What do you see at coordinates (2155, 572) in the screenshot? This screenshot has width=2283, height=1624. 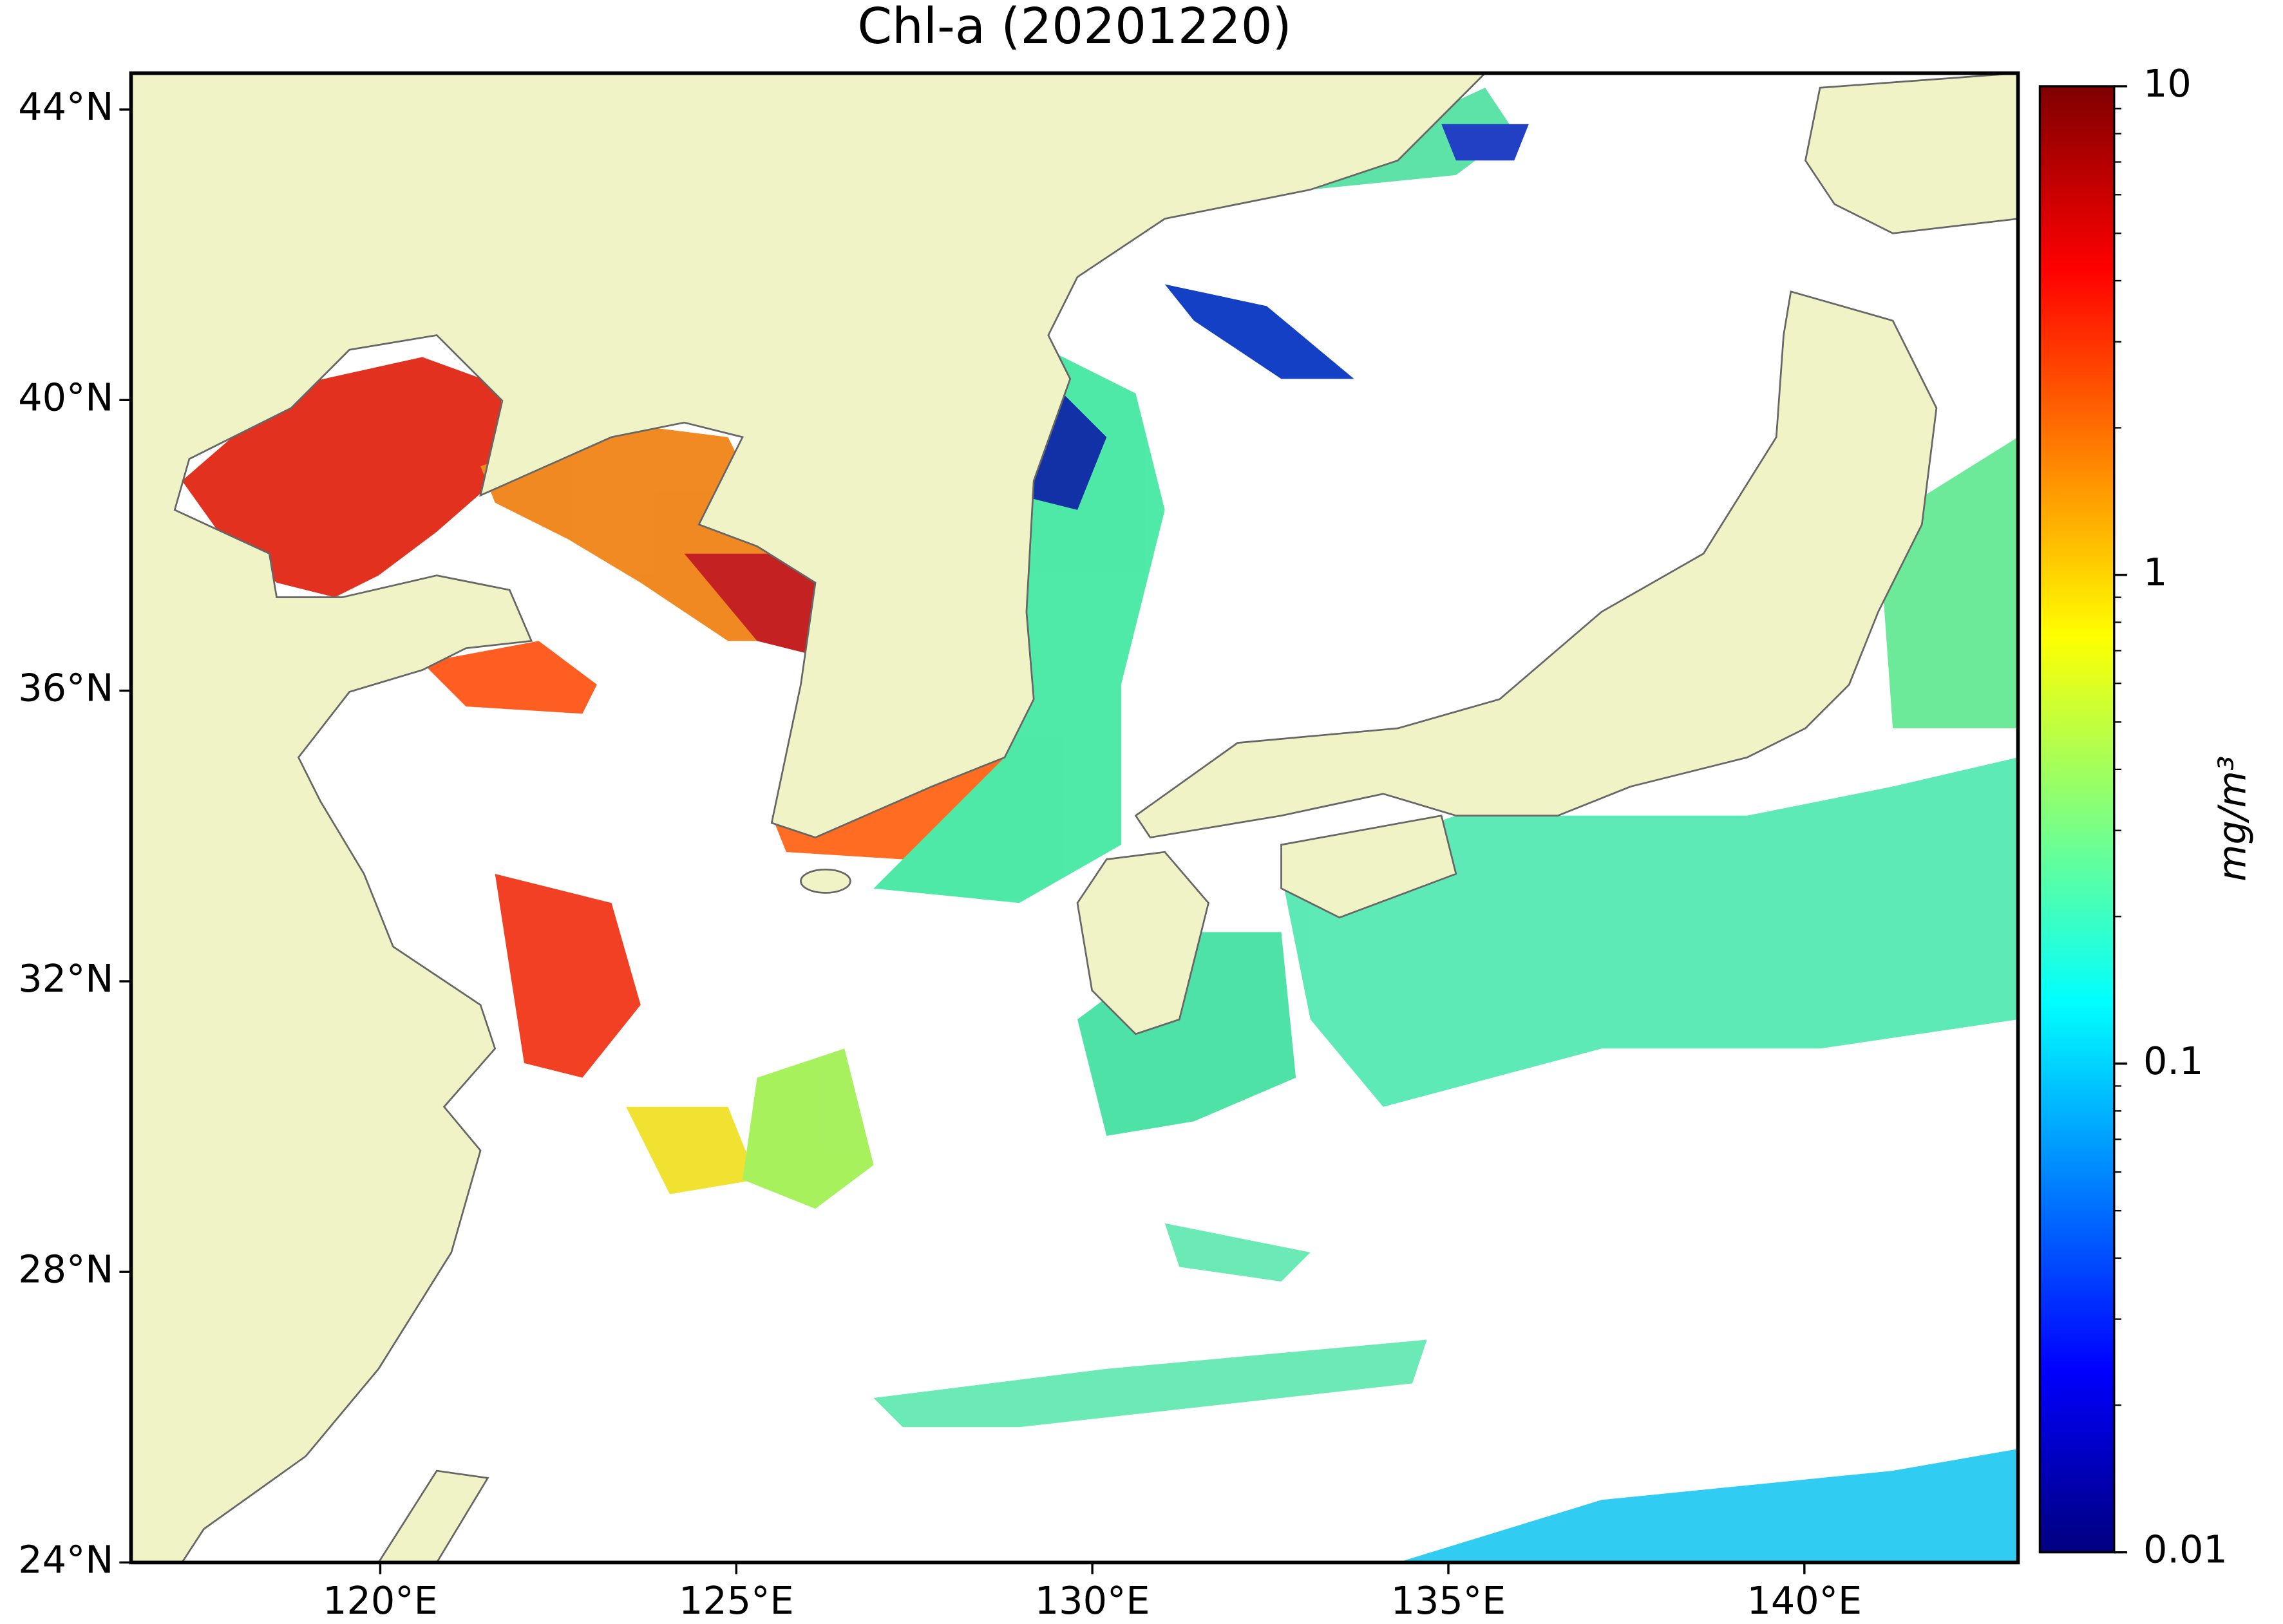 I see `colorbar-tick-label: 1` at bounding box center [2155, 572].